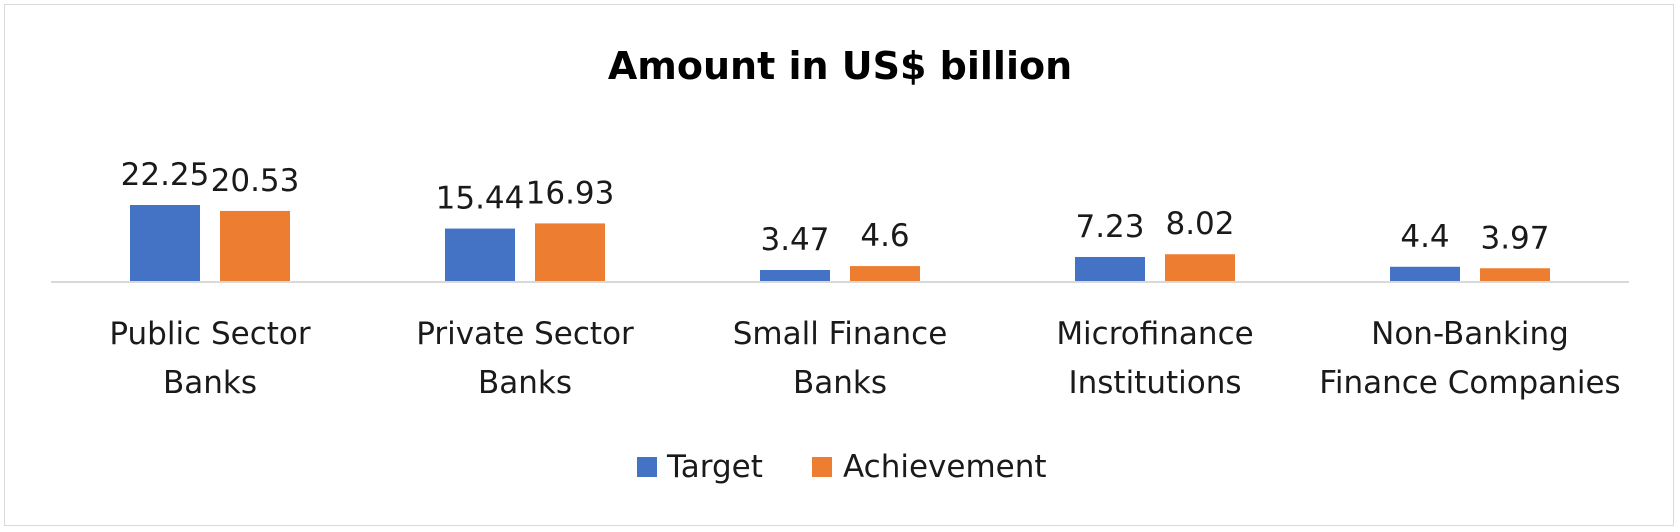 This screenshot has width=1680, height=532. Describe the element at coordinates (165, 175) in the screenshot. I see `data-label-target-0: 22.25` at that location.